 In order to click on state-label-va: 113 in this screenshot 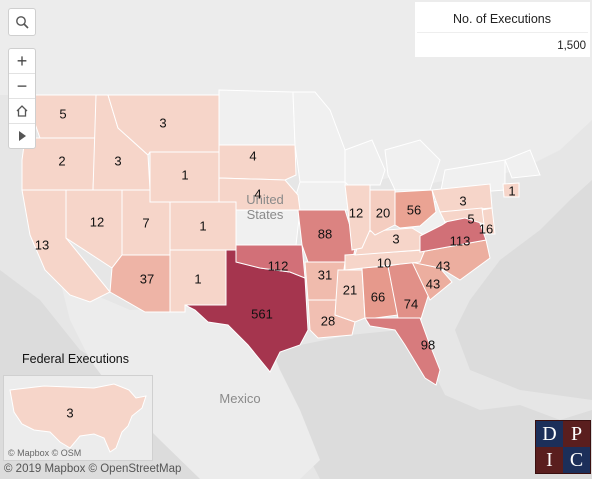, I will do `click(460, 240)`.